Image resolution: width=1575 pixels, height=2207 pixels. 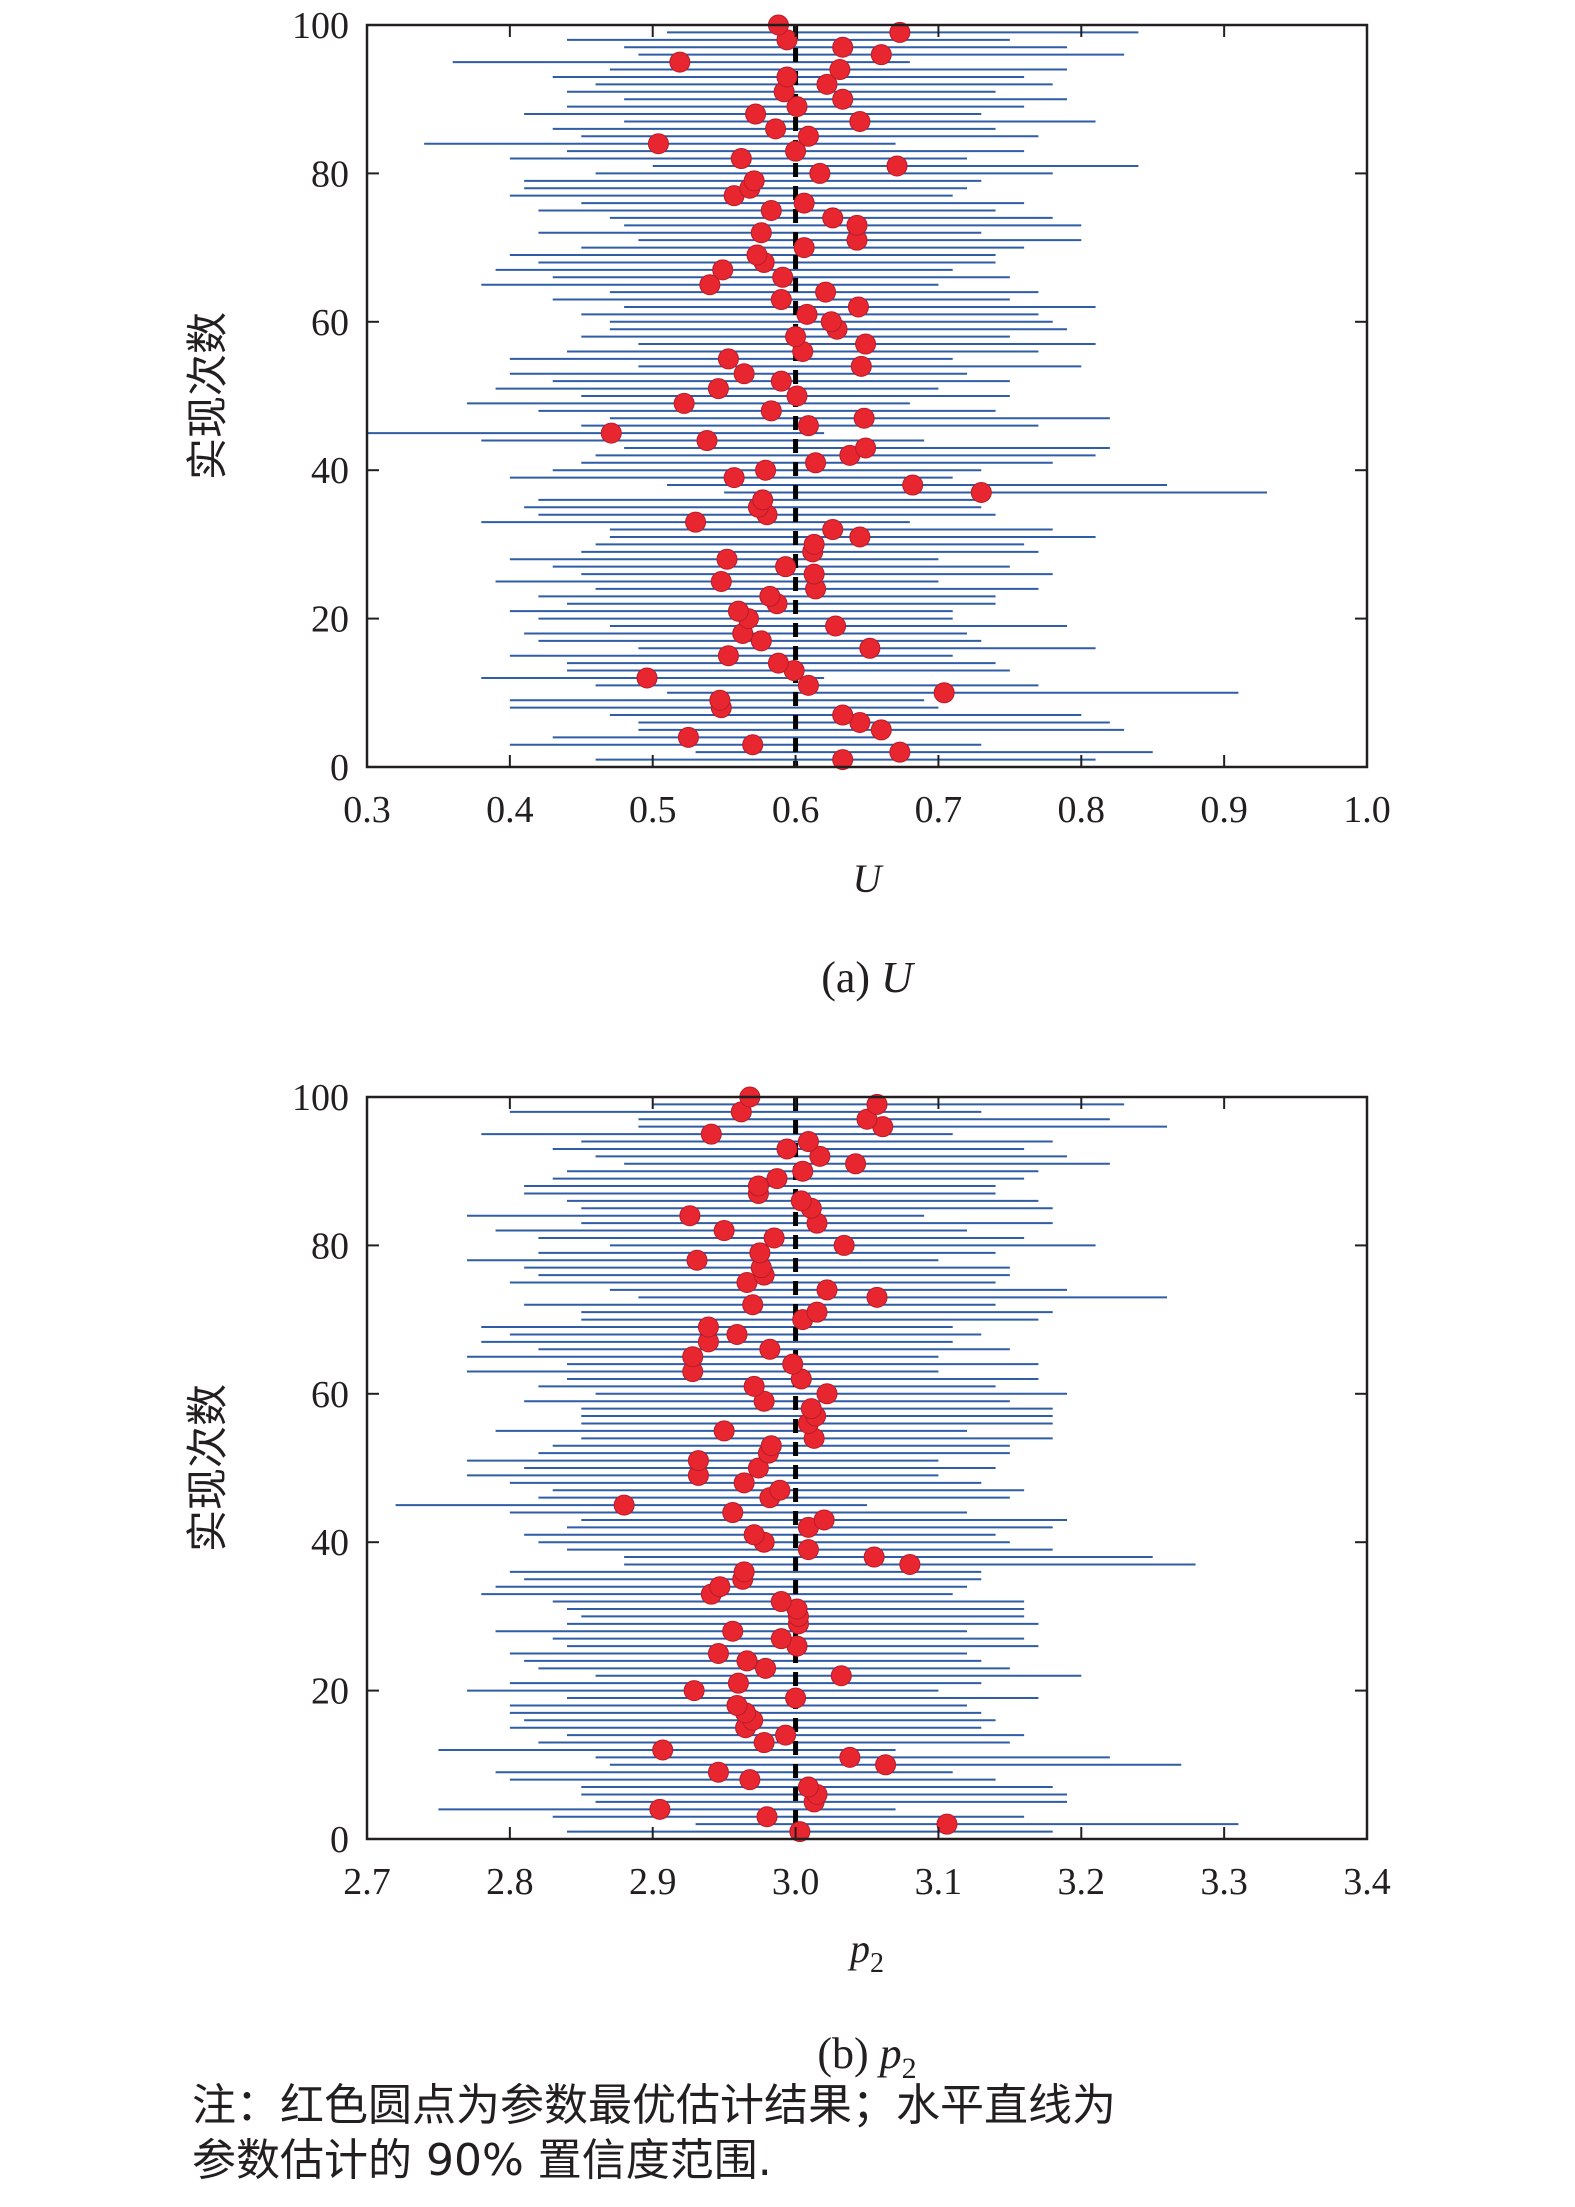 I want to click on x-tick-label: 0.3, so click(x=367, y=810).